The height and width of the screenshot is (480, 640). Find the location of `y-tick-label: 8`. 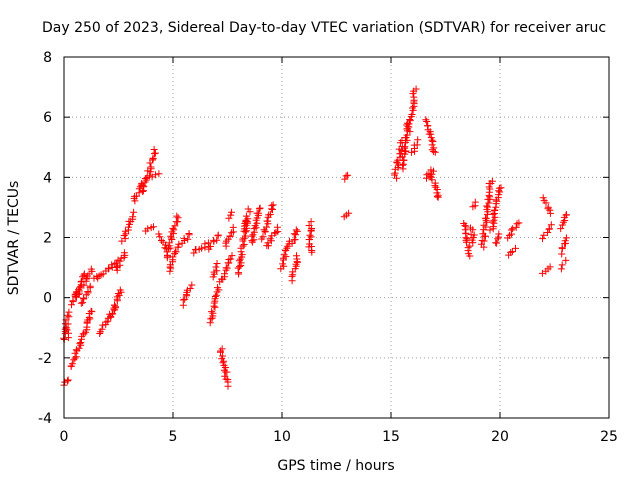

y-tick-label: 8 is located at coordinates (47, 58).